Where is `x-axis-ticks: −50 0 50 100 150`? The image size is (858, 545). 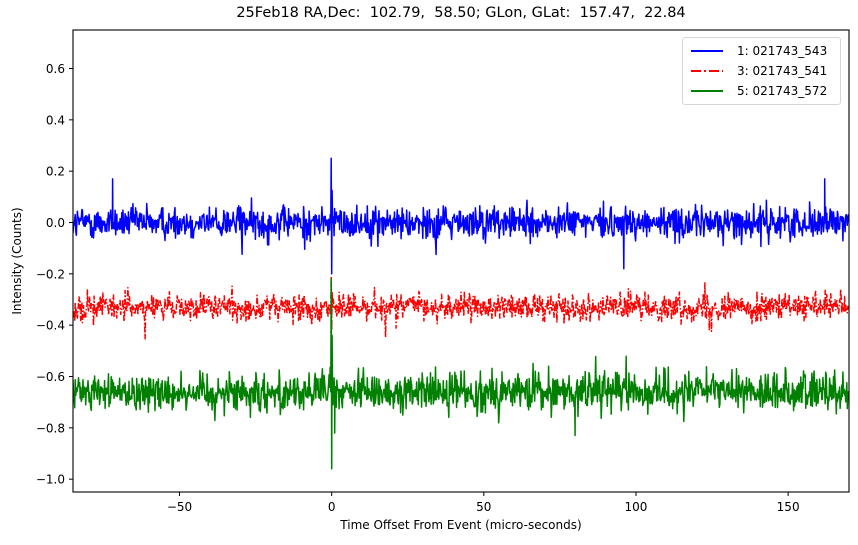
x-axis-ticks: −50 0 50 100 150 is located at coordinates (483, 503).